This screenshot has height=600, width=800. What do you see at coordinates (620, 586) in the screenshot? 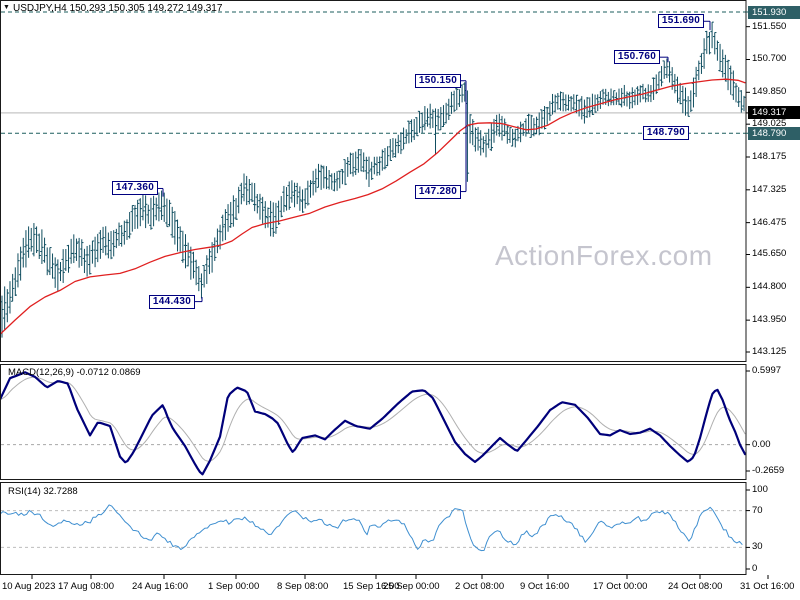
I see `date-tick-label: 17 Oct 00:00` at bounding box center [620, 586].